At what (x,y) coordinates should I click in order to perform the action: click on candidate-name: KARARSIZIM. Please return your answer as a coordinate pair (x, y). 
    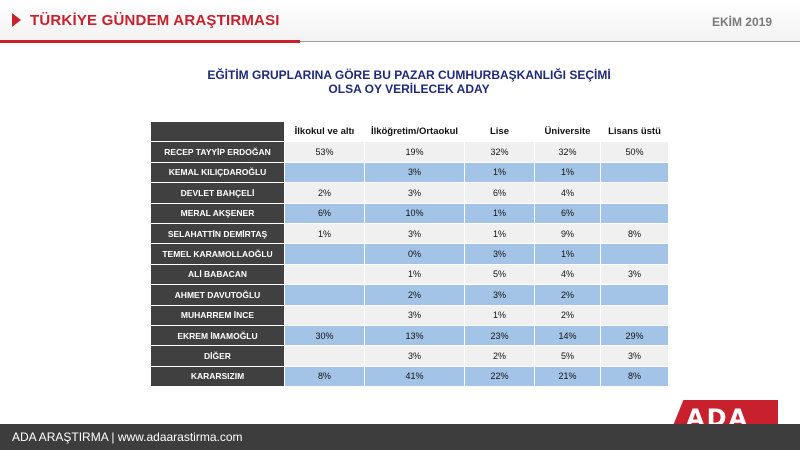
    Looking at the image, I should click on (217, 376).